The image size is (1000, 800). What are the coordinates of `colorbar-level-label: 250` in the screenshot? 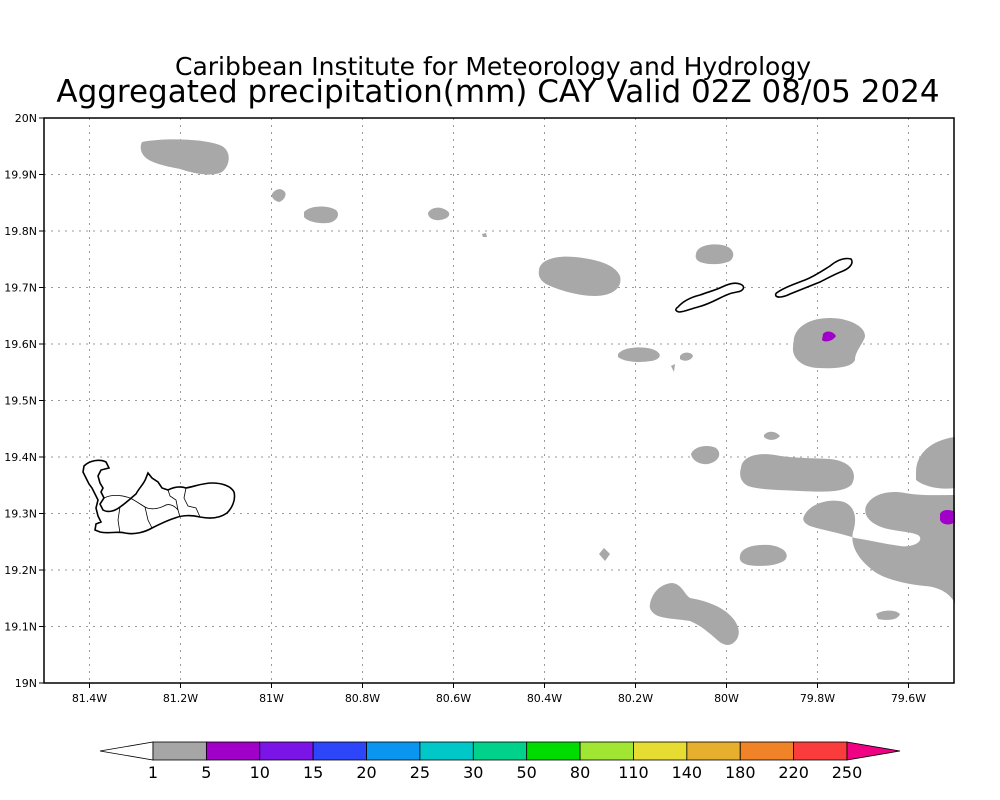 It's located at (847, 772).